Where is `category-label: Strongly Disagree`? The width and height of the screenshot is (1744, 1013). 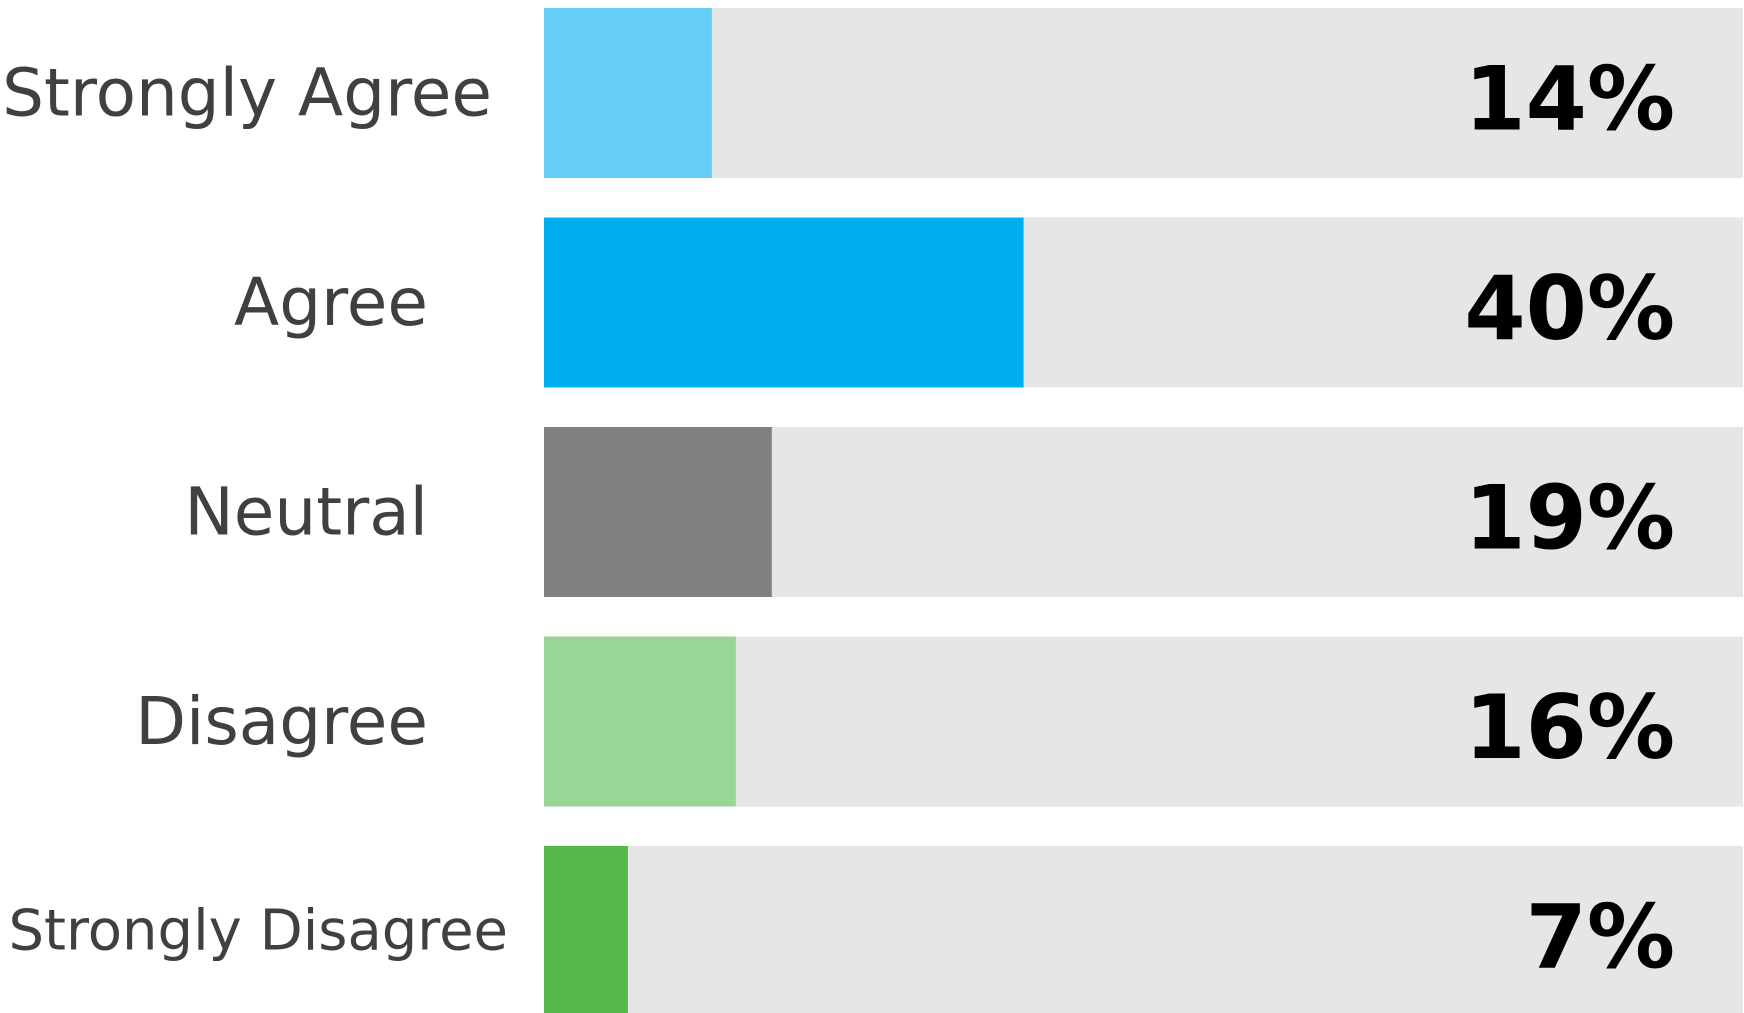
category-label: Strongly Disagree is located at coordinates (258, 931).